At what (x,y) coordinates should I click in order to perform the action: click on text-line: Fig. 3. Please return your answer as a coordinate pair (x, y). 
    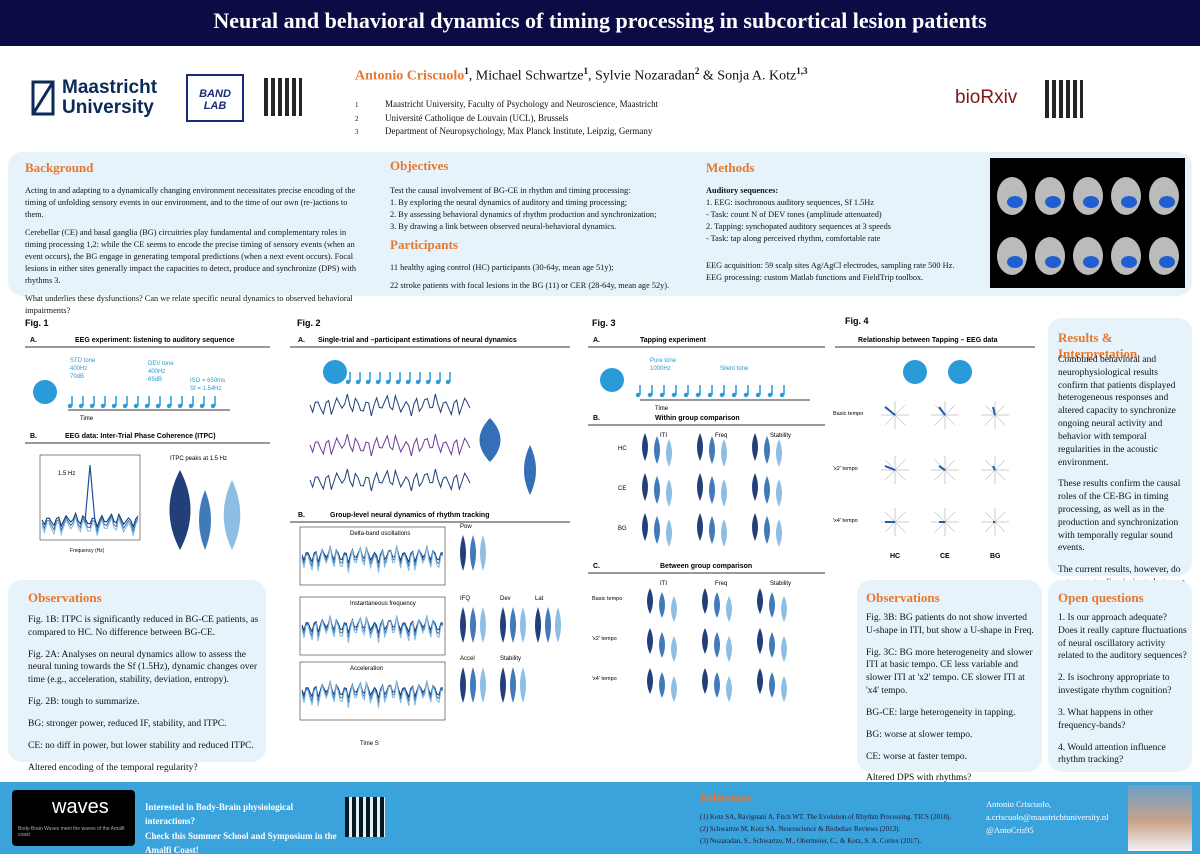
    Looking at the image, I should click on (604, 323).